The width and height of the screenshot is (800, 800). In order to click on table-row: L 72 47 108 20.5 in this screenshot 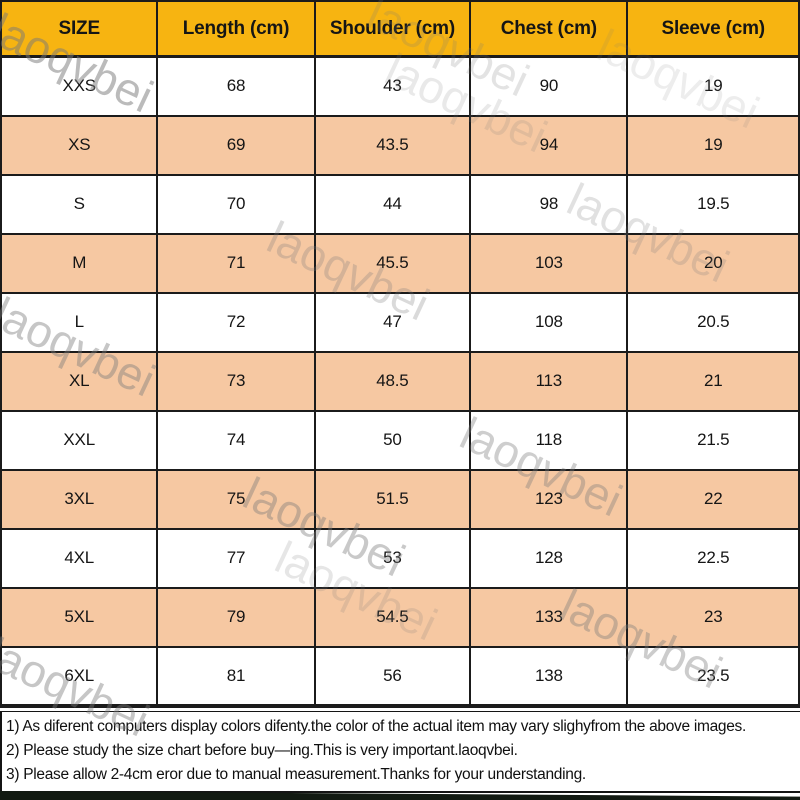, I will do `click(400, 322)`.